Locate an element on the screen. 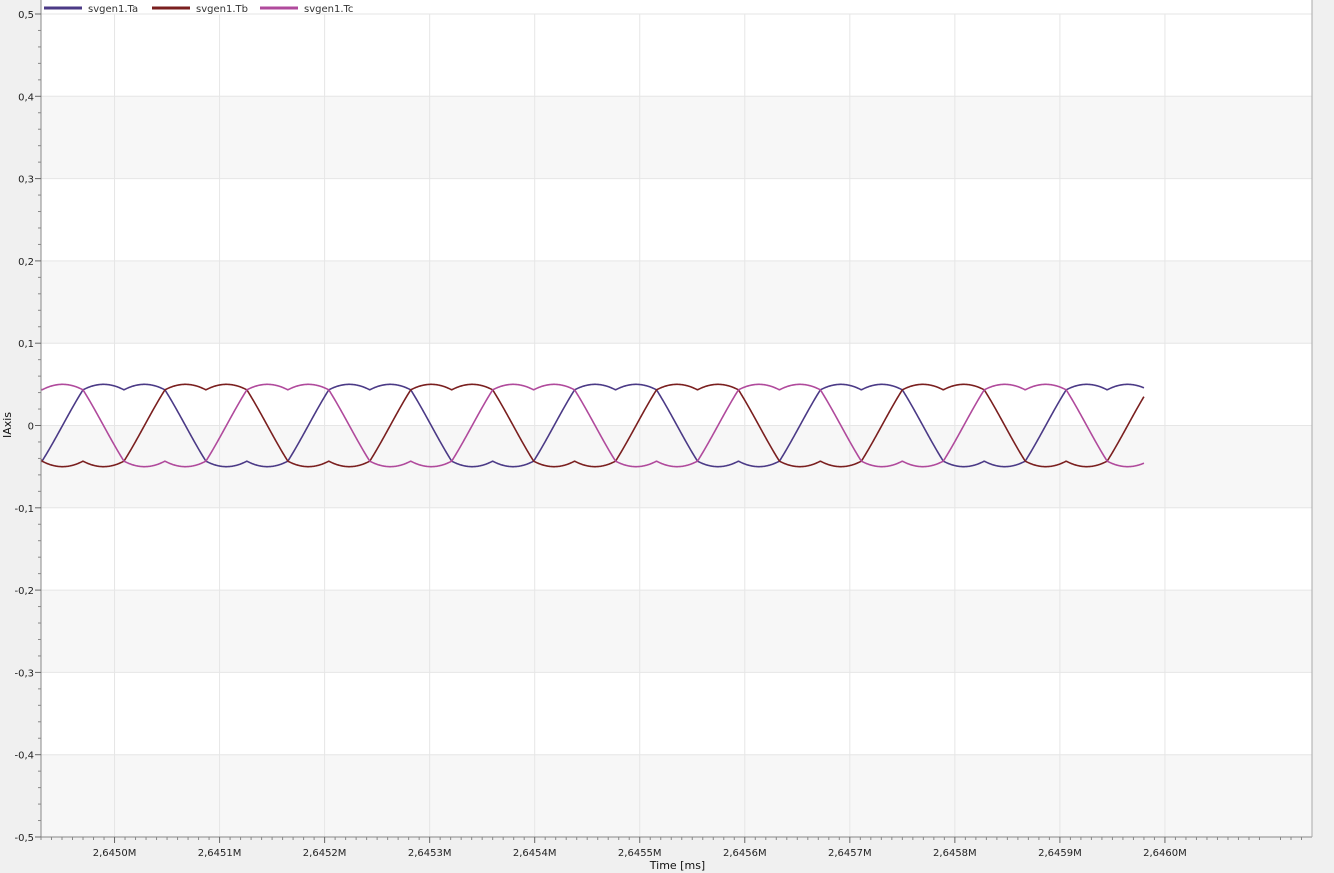 Image resolution: width=1334 pixels, height=873 pixels. y-axis-title: IAxis is located at coordinates (7, 425).